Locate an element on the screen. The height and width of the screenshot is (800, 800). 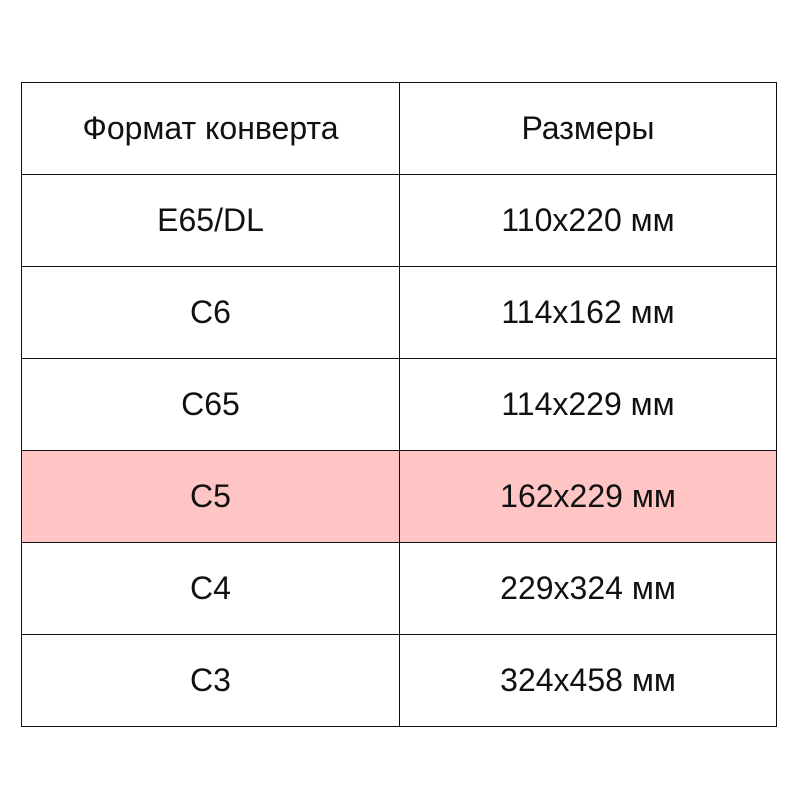
size-cell: 229x324 мм is located at coordinates (588, 588).